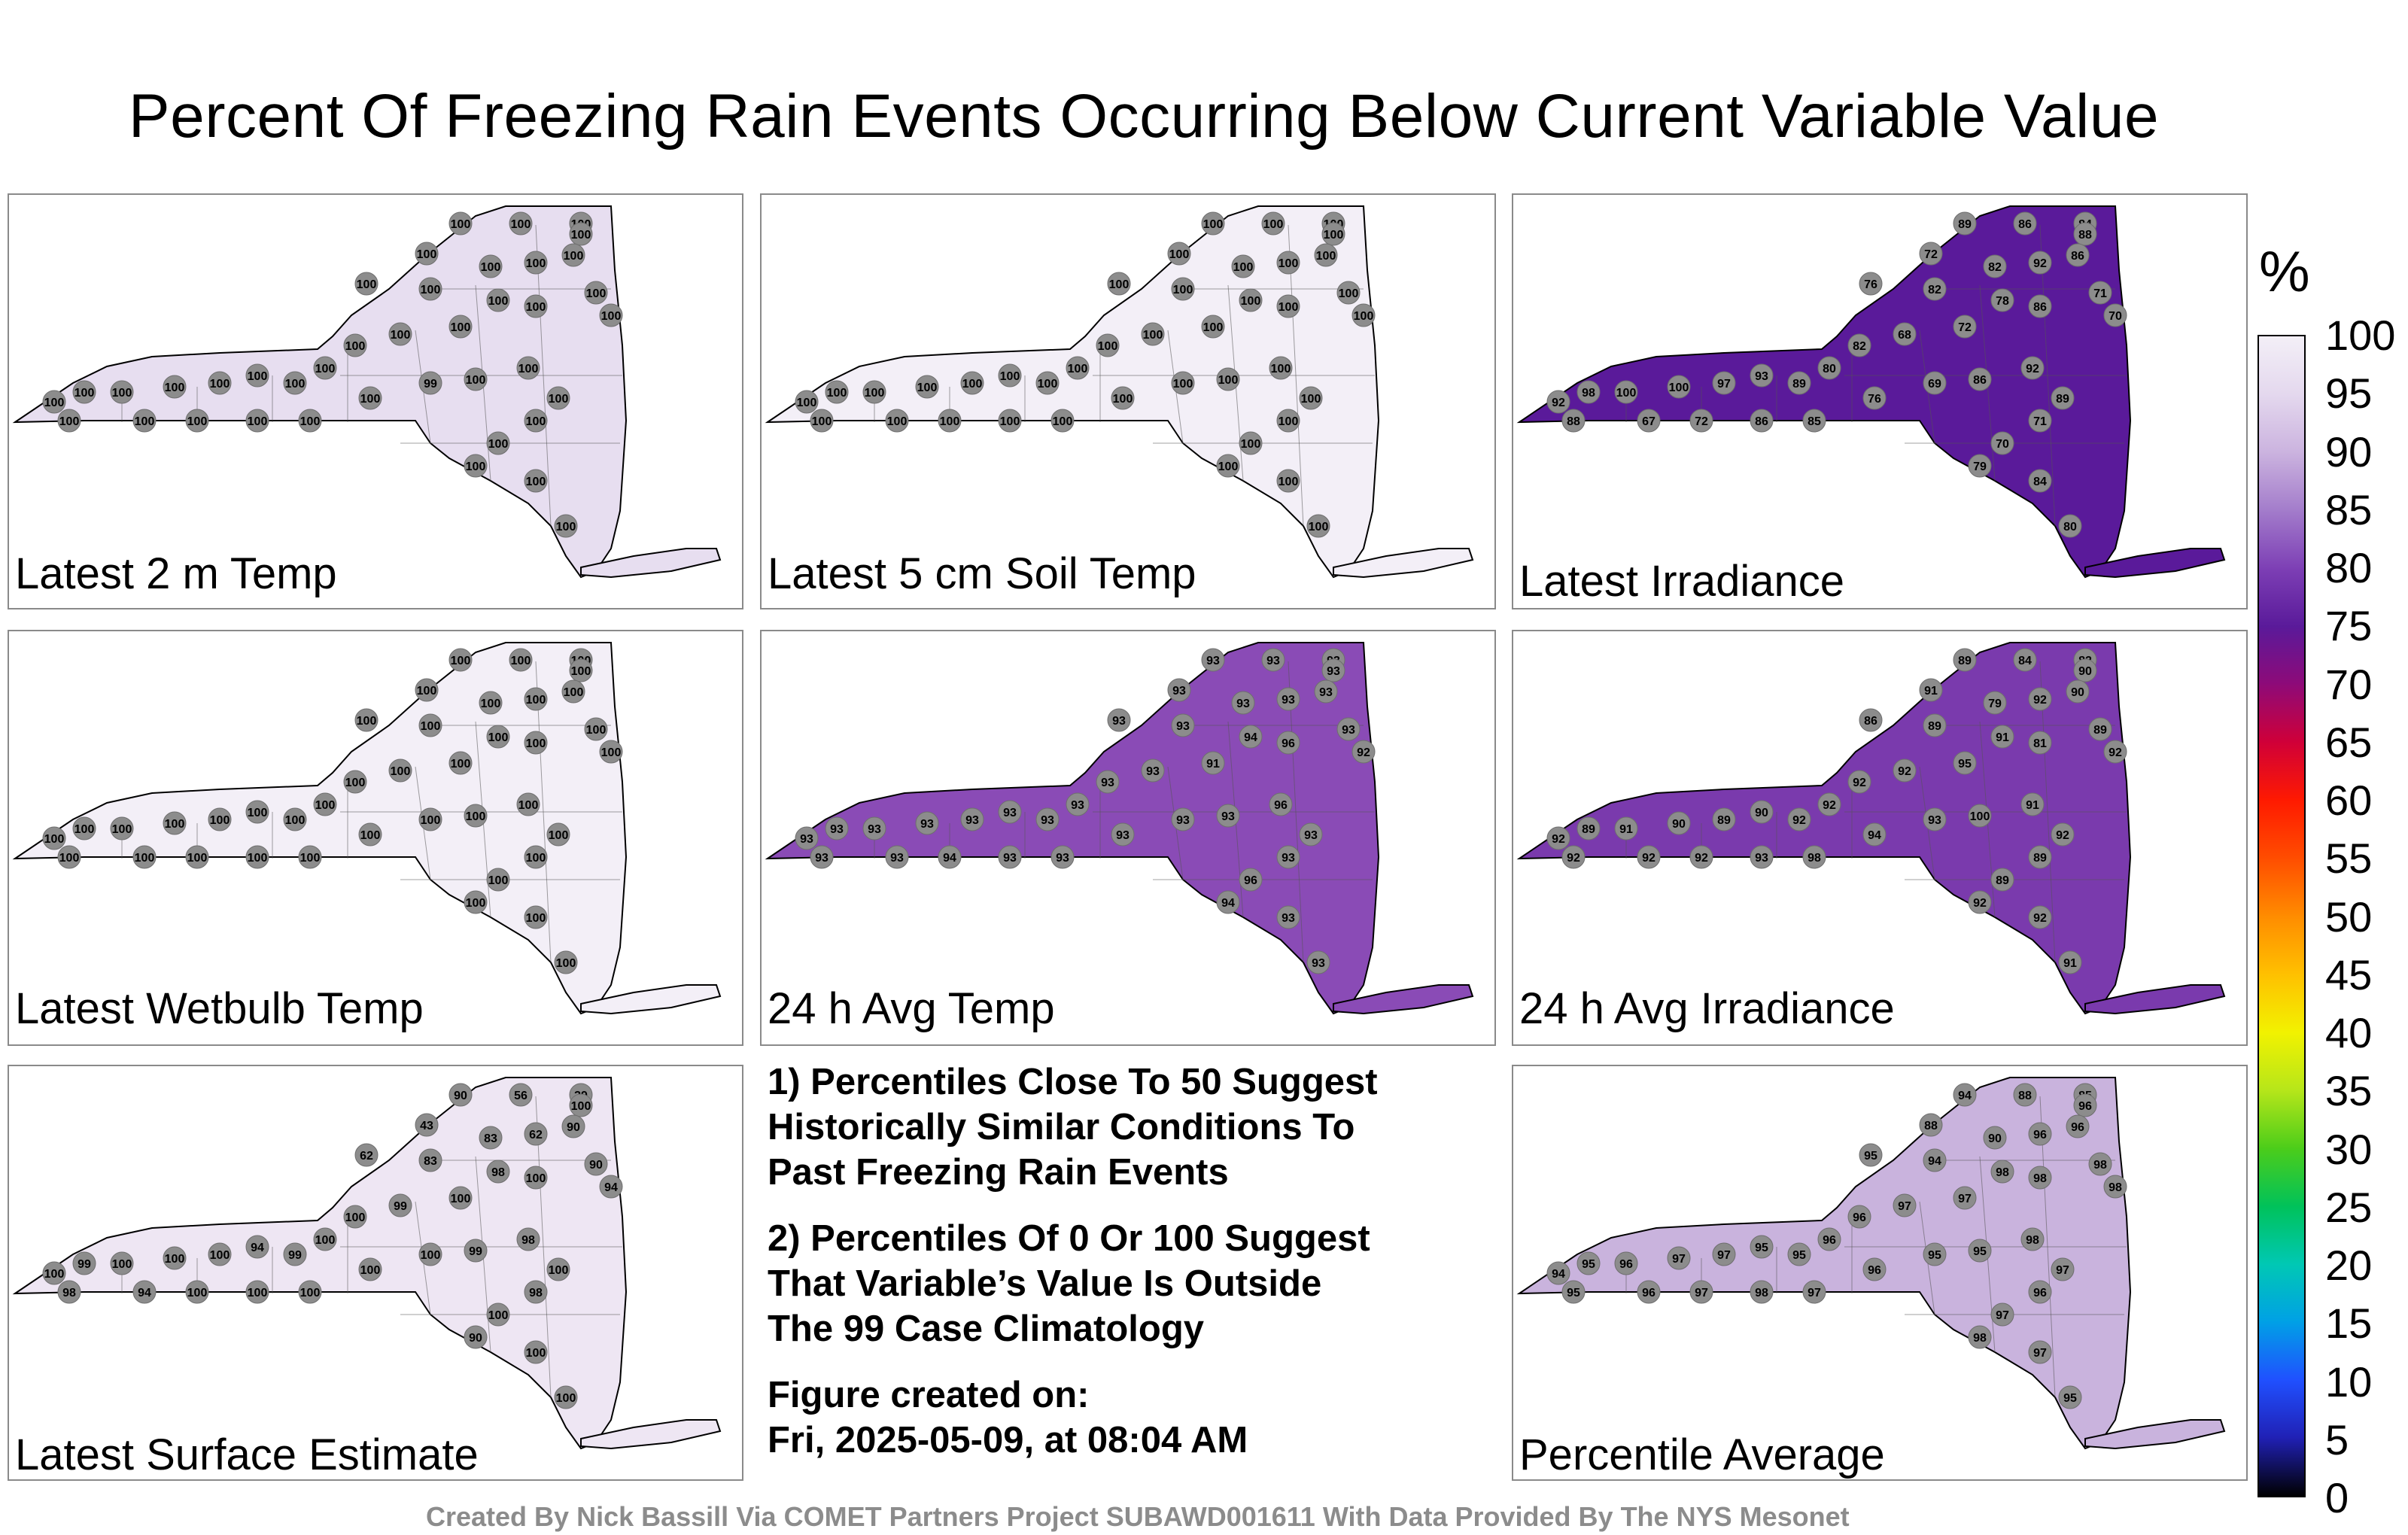  I want to click on station-value: 68, so click(1904, 335).